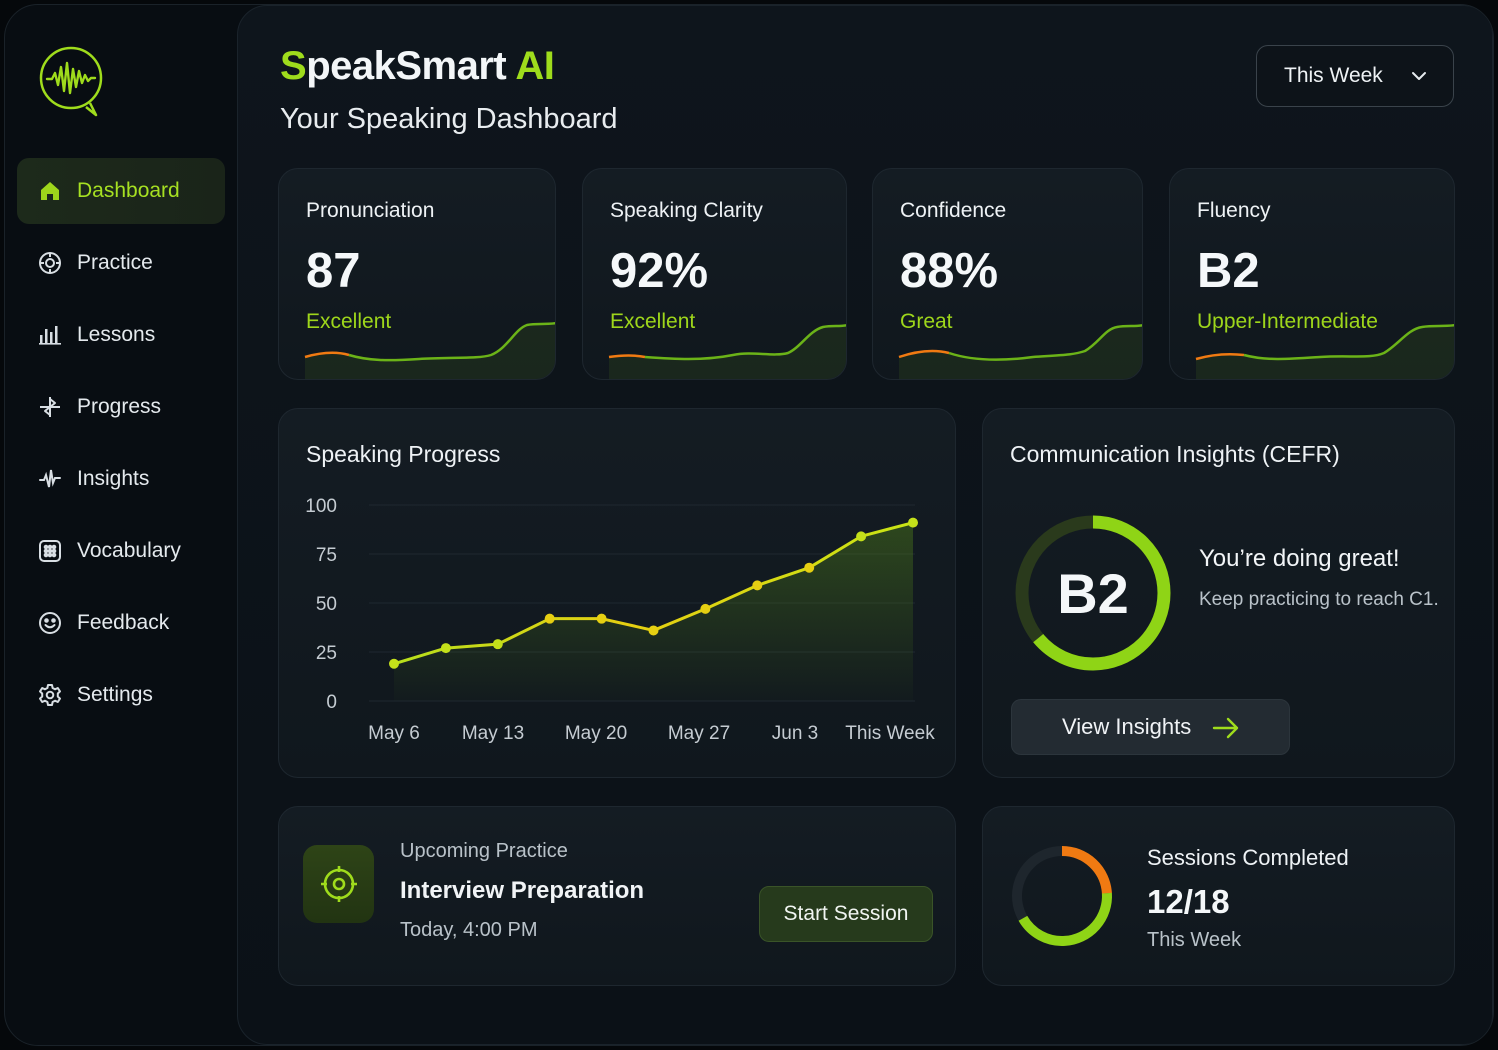 Image resolution: width=1498 pixels, height=1050 pixels. I want to click on sidebar-item-progress: Progress, so click(121, 407).